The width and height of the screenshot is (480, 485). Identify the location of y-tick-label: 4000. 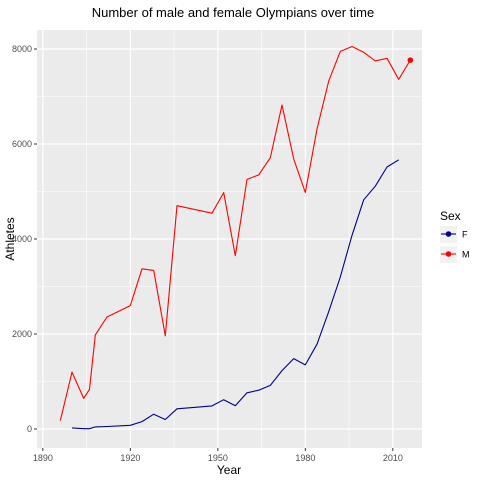
(22, 239).